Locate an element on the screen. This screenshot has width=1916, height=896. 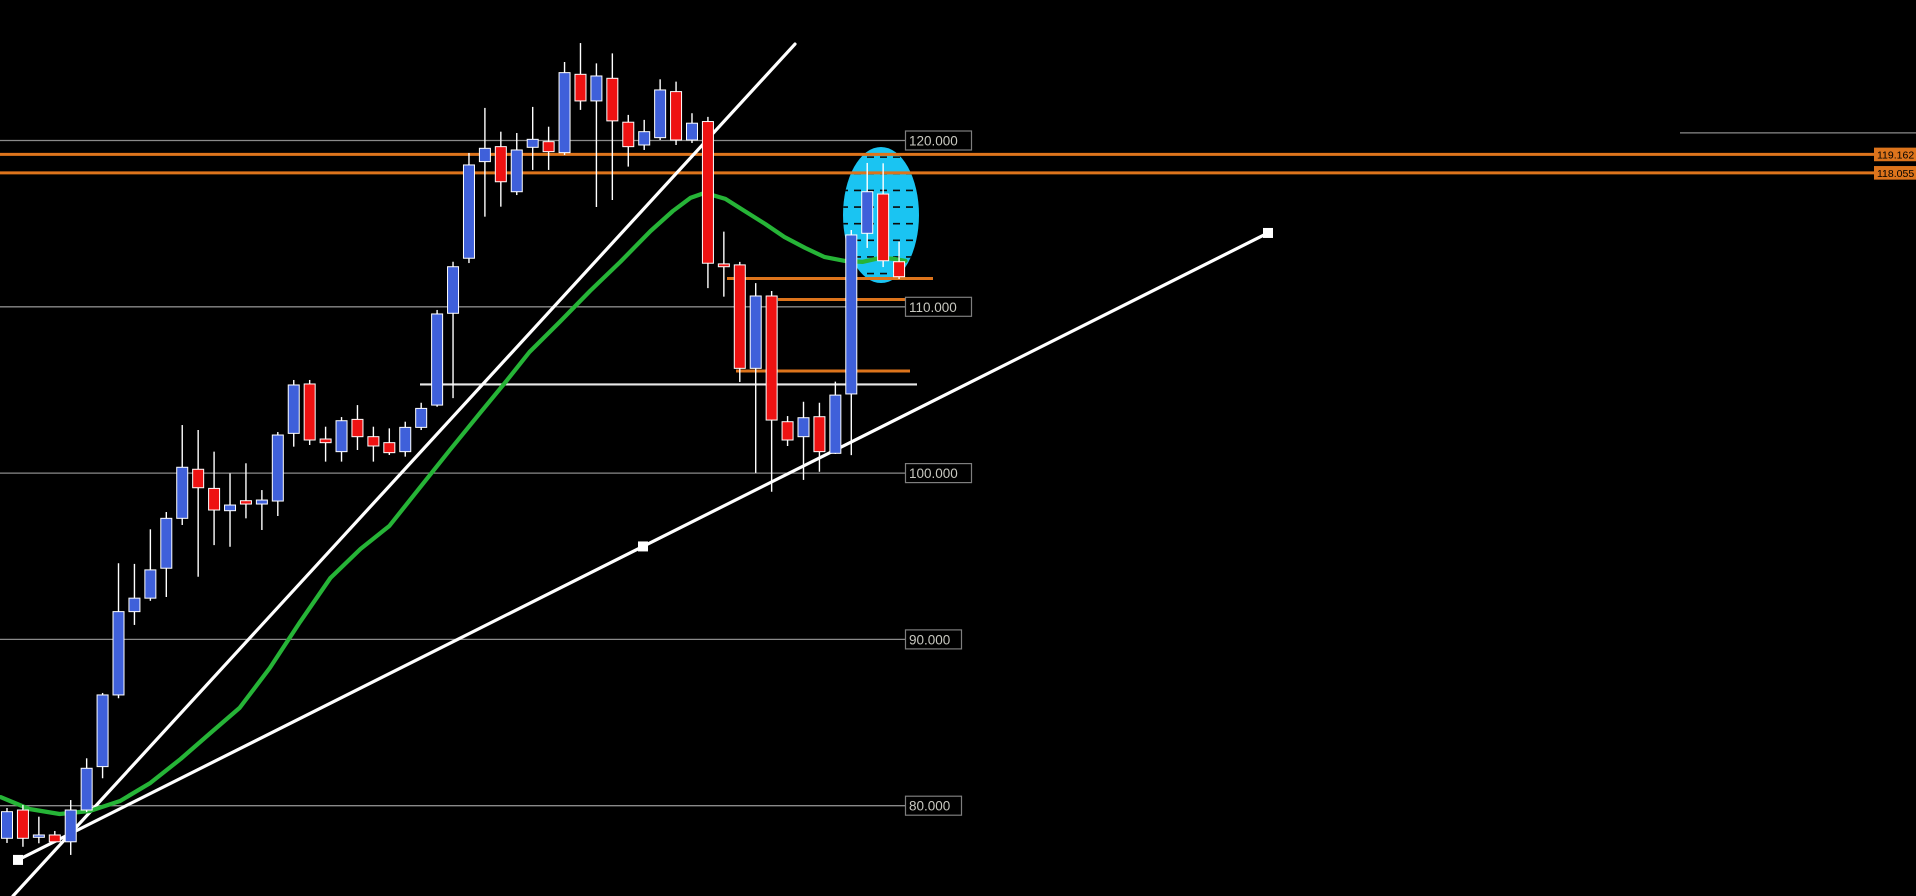
orange-price-label-text: 119.162 is located at coordinates (1895, 155).